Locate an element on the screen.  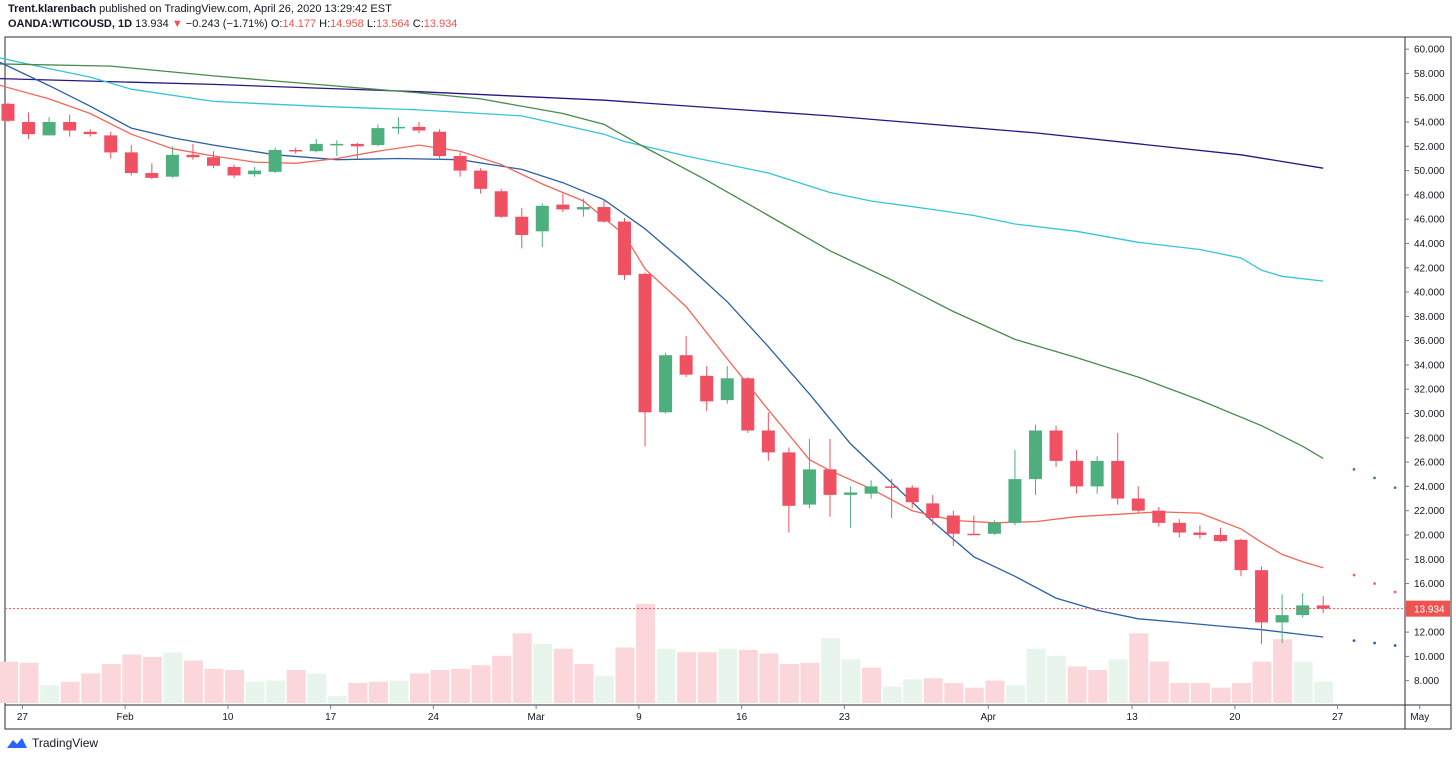
time-axis-label: 17 is located at coordinates (331, 717).